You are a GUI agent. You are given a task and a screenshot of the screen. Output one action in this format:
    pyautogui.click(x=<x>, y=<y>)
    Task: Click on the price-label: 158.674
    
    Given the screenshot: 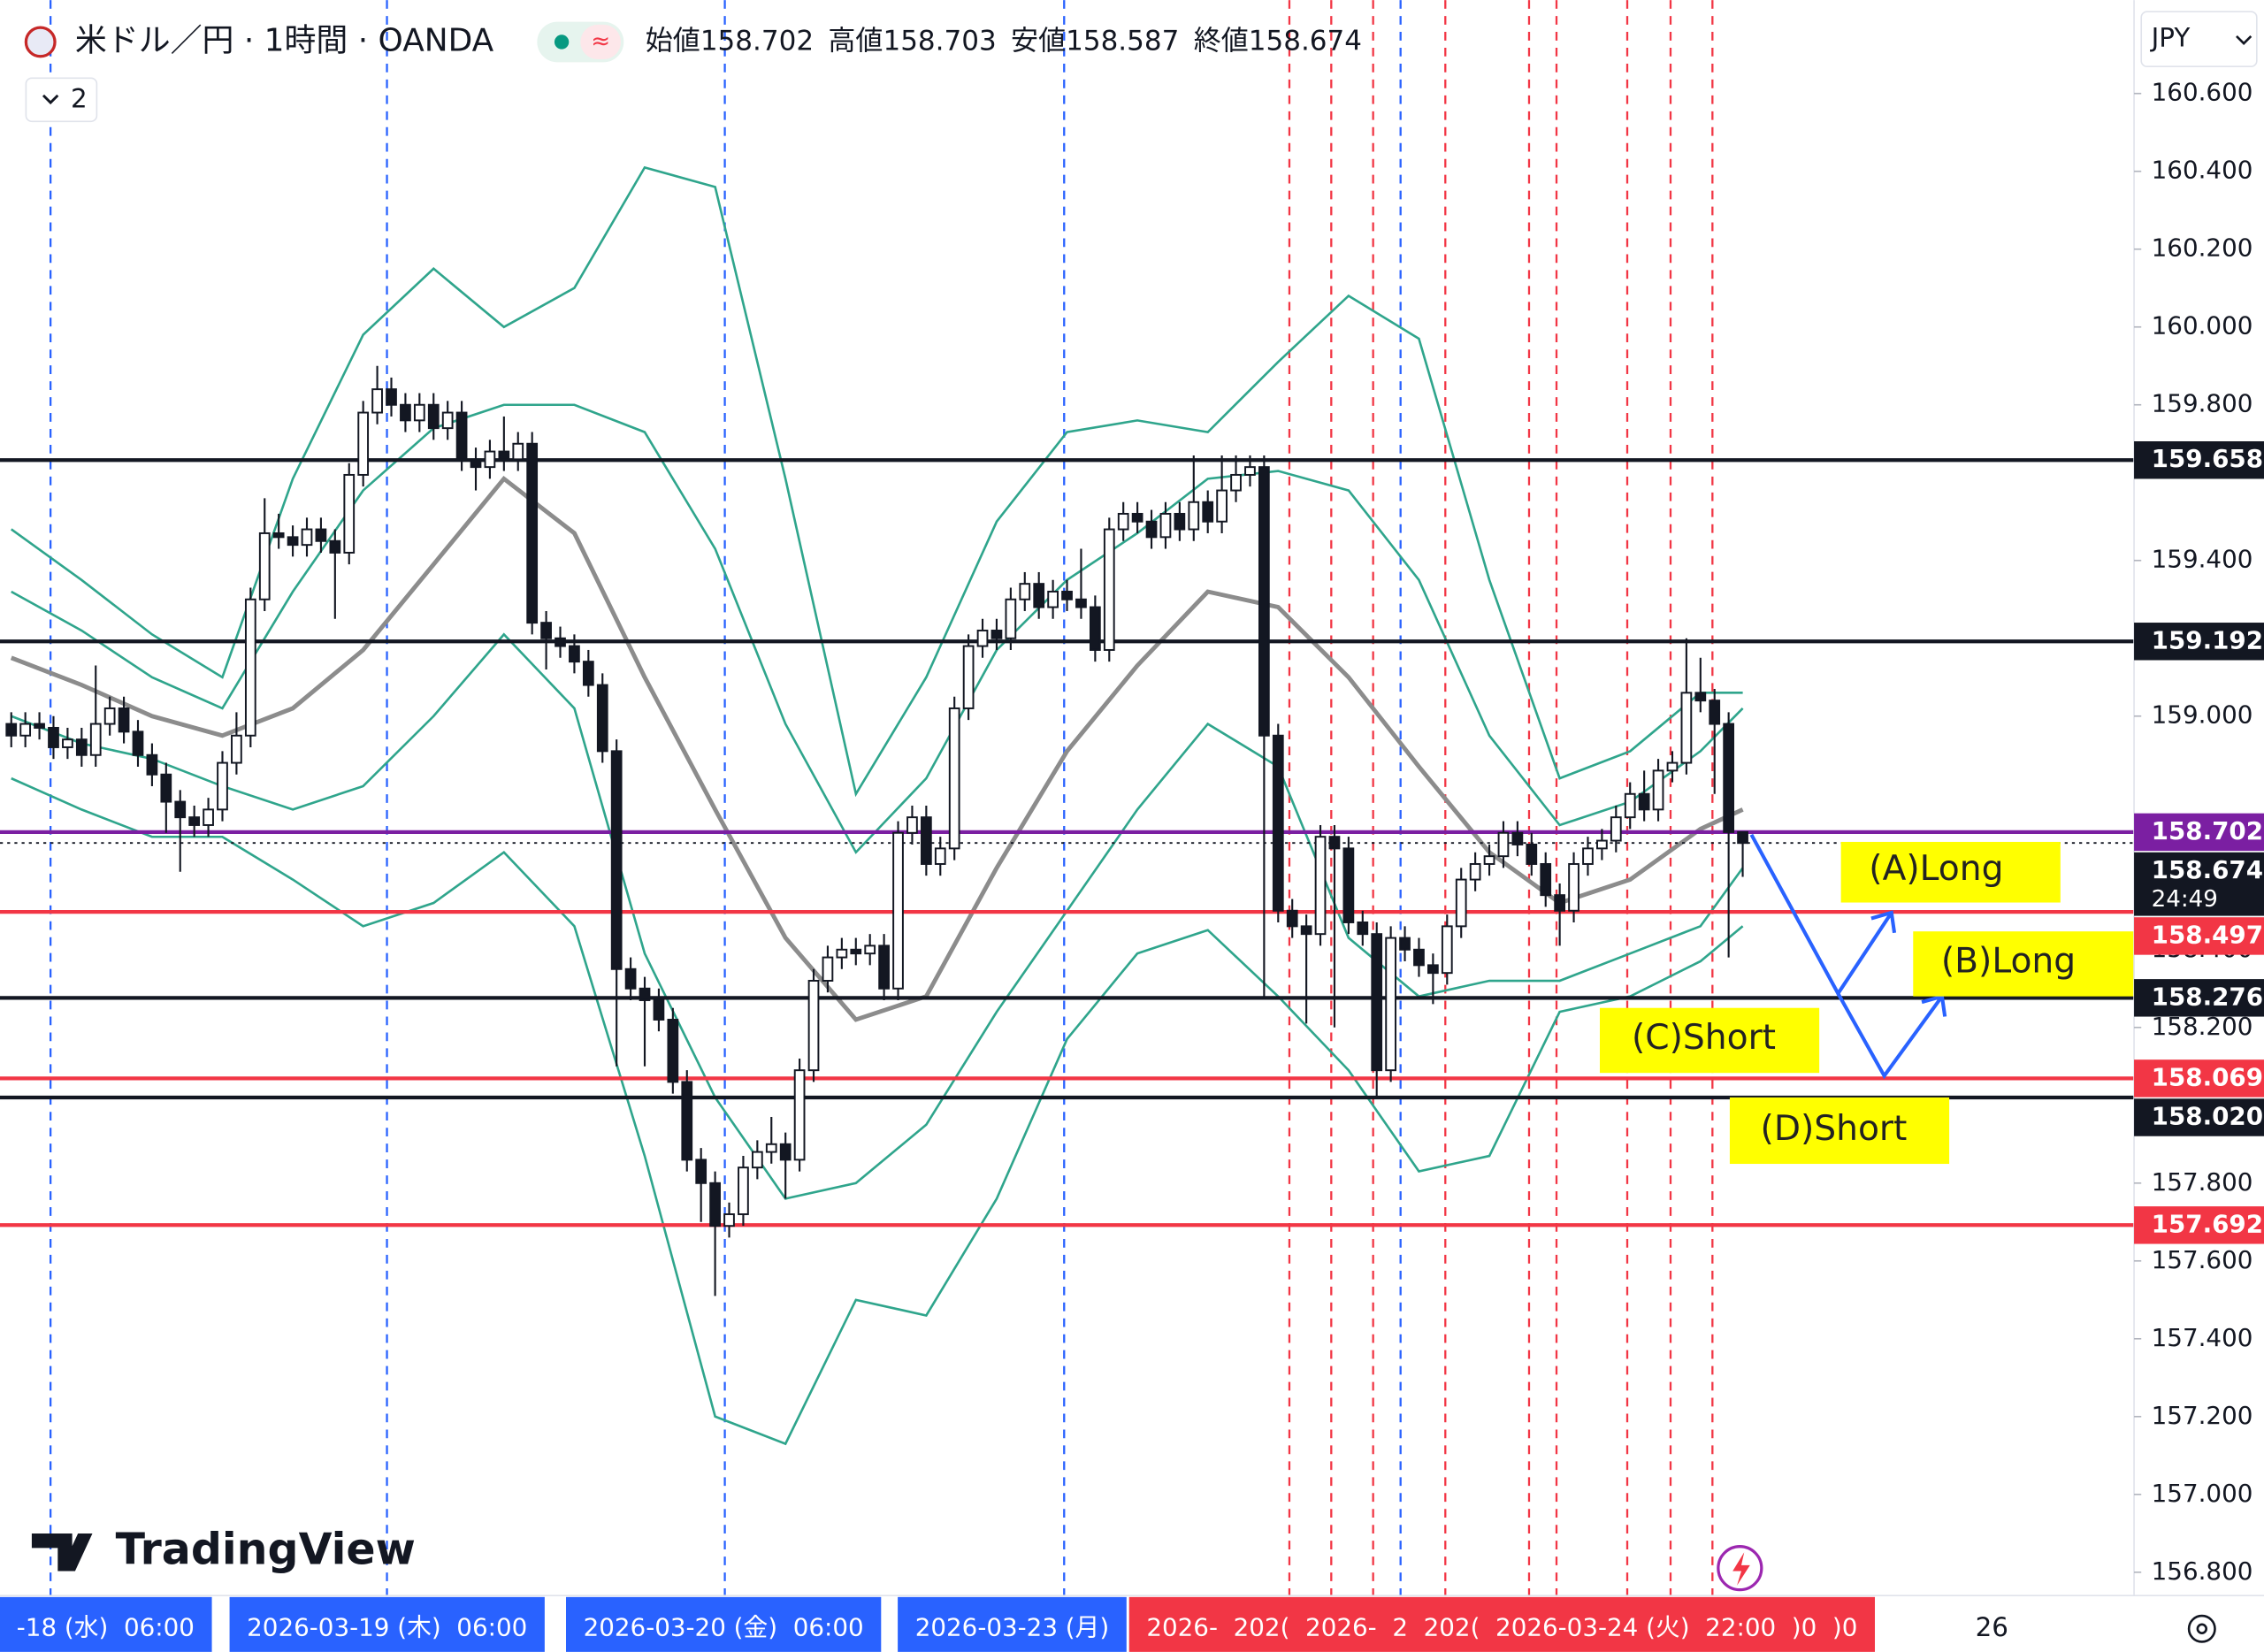 What is the action you would take?
    pyautogui.click(x=2208, y=869)
    